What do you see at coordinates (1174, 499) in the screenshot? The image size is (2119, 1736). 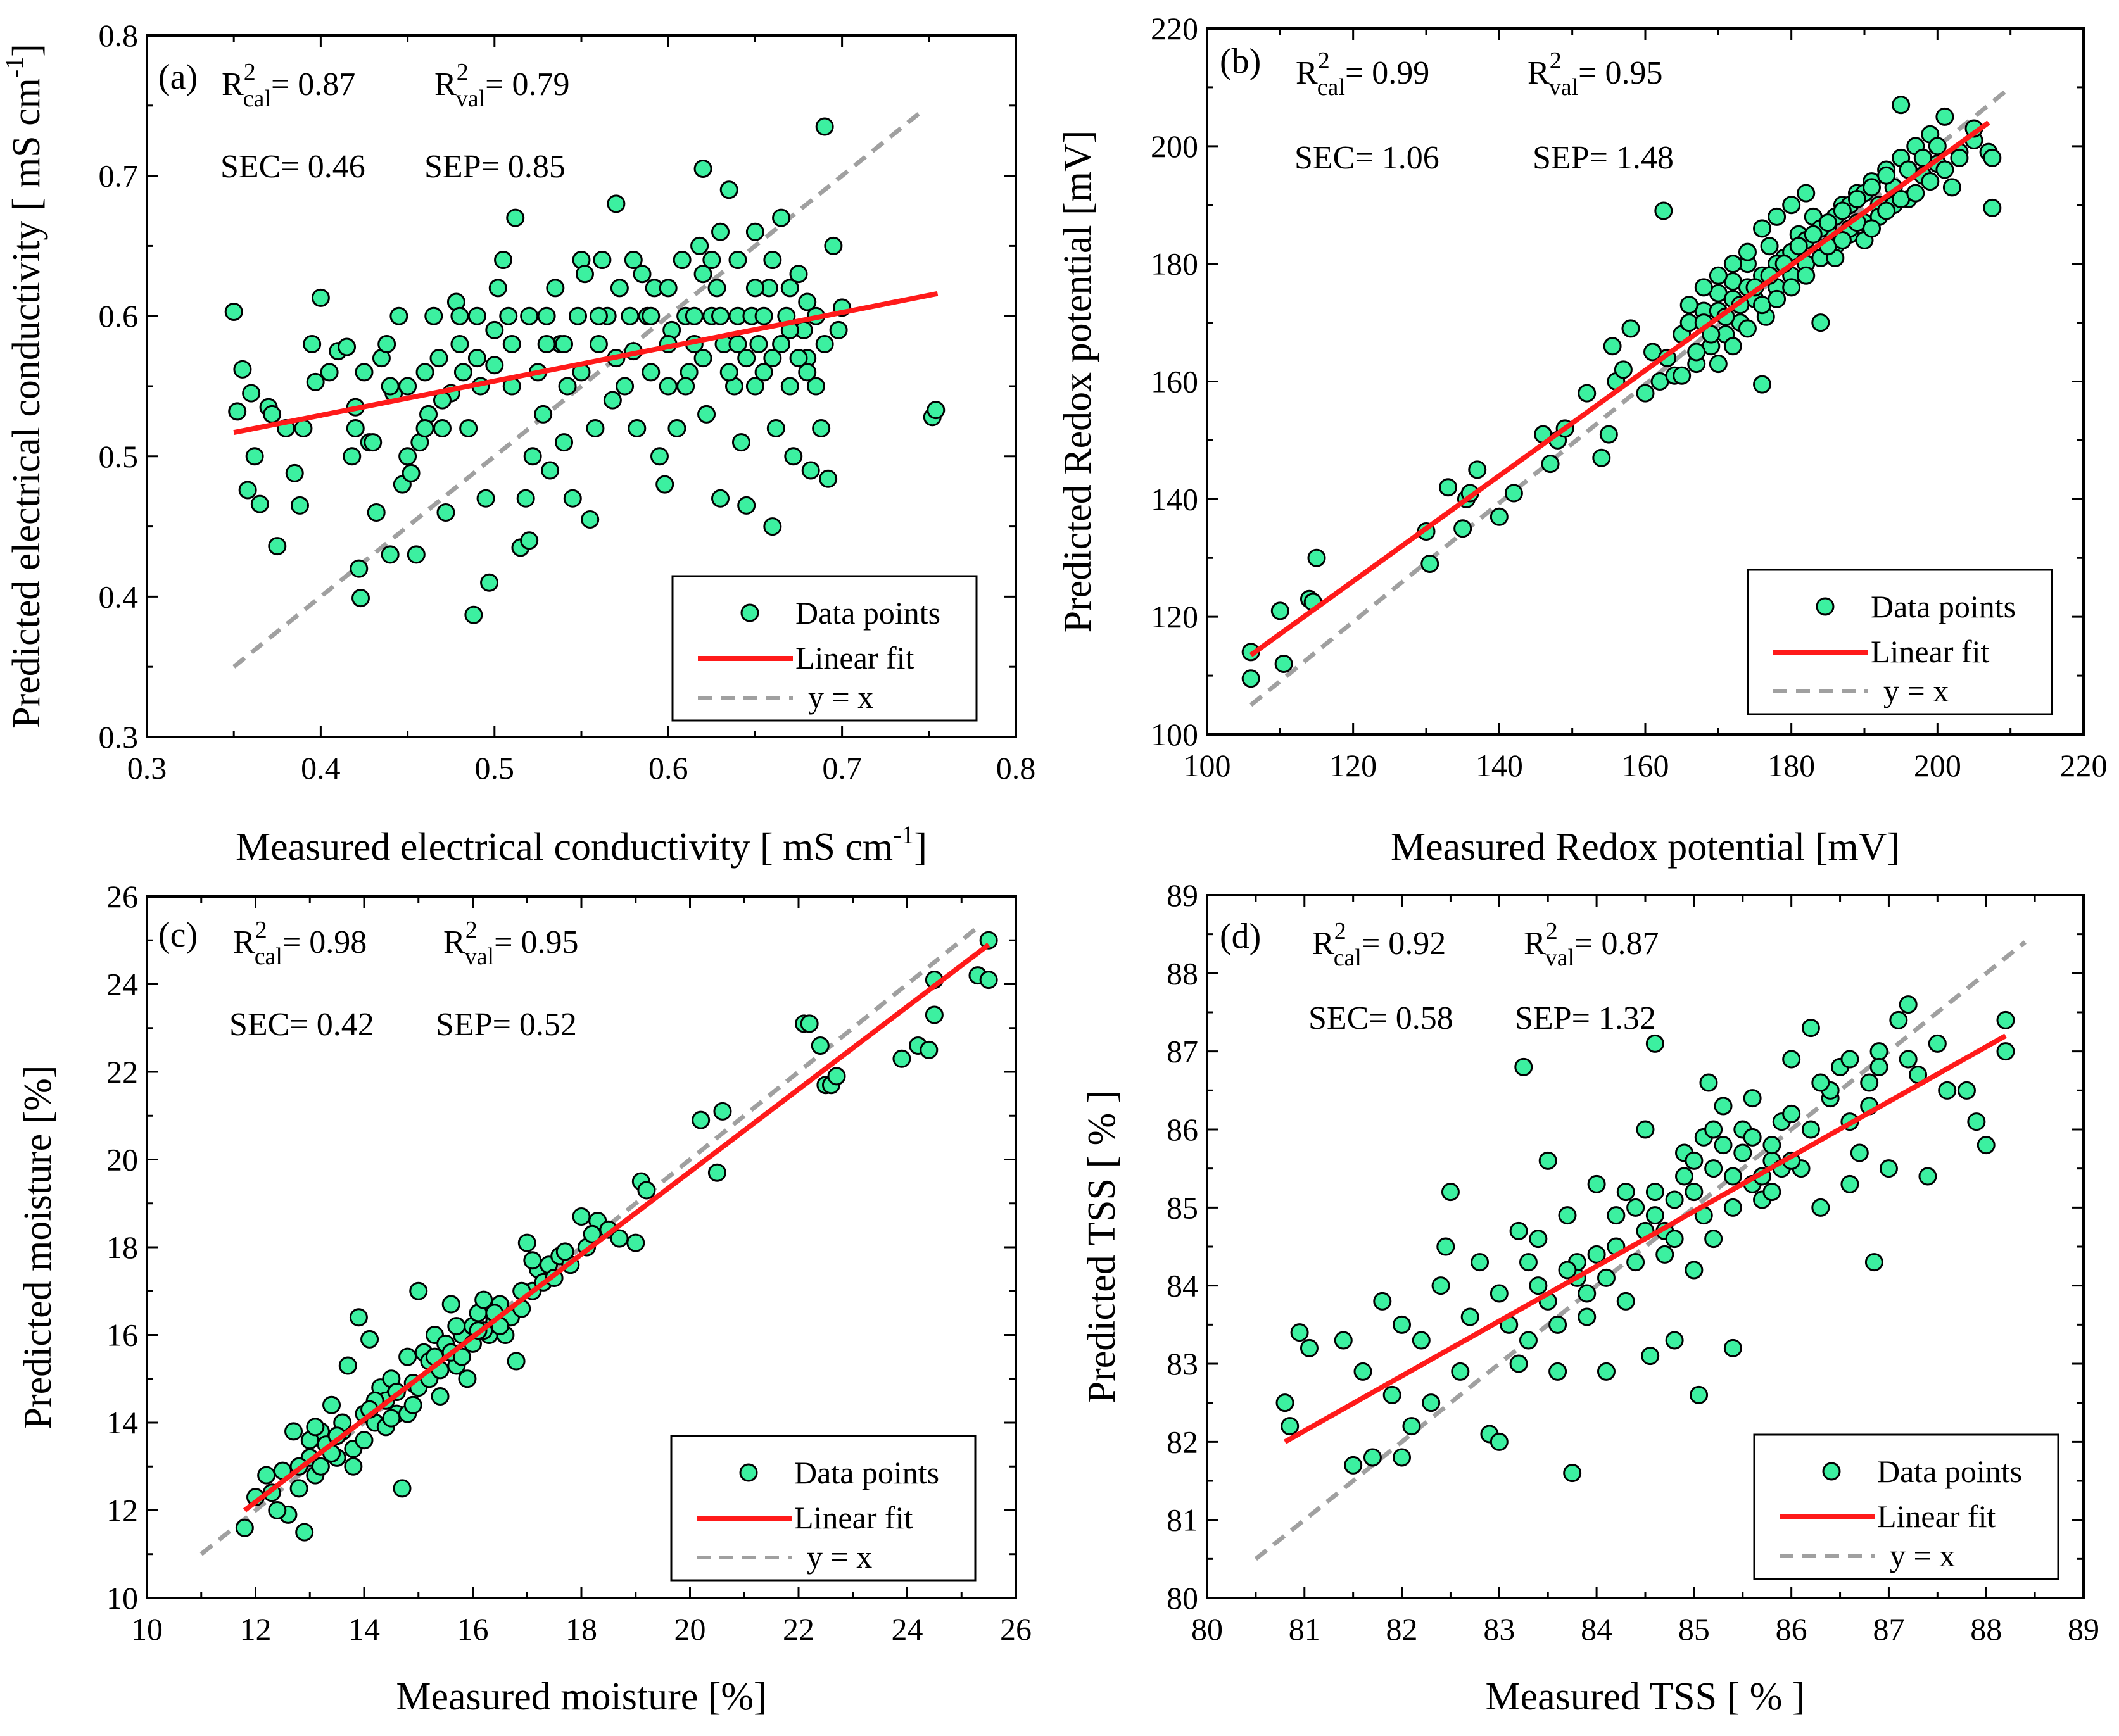 I see `y-tick-label: 140` at bounding box center [1174, 499].